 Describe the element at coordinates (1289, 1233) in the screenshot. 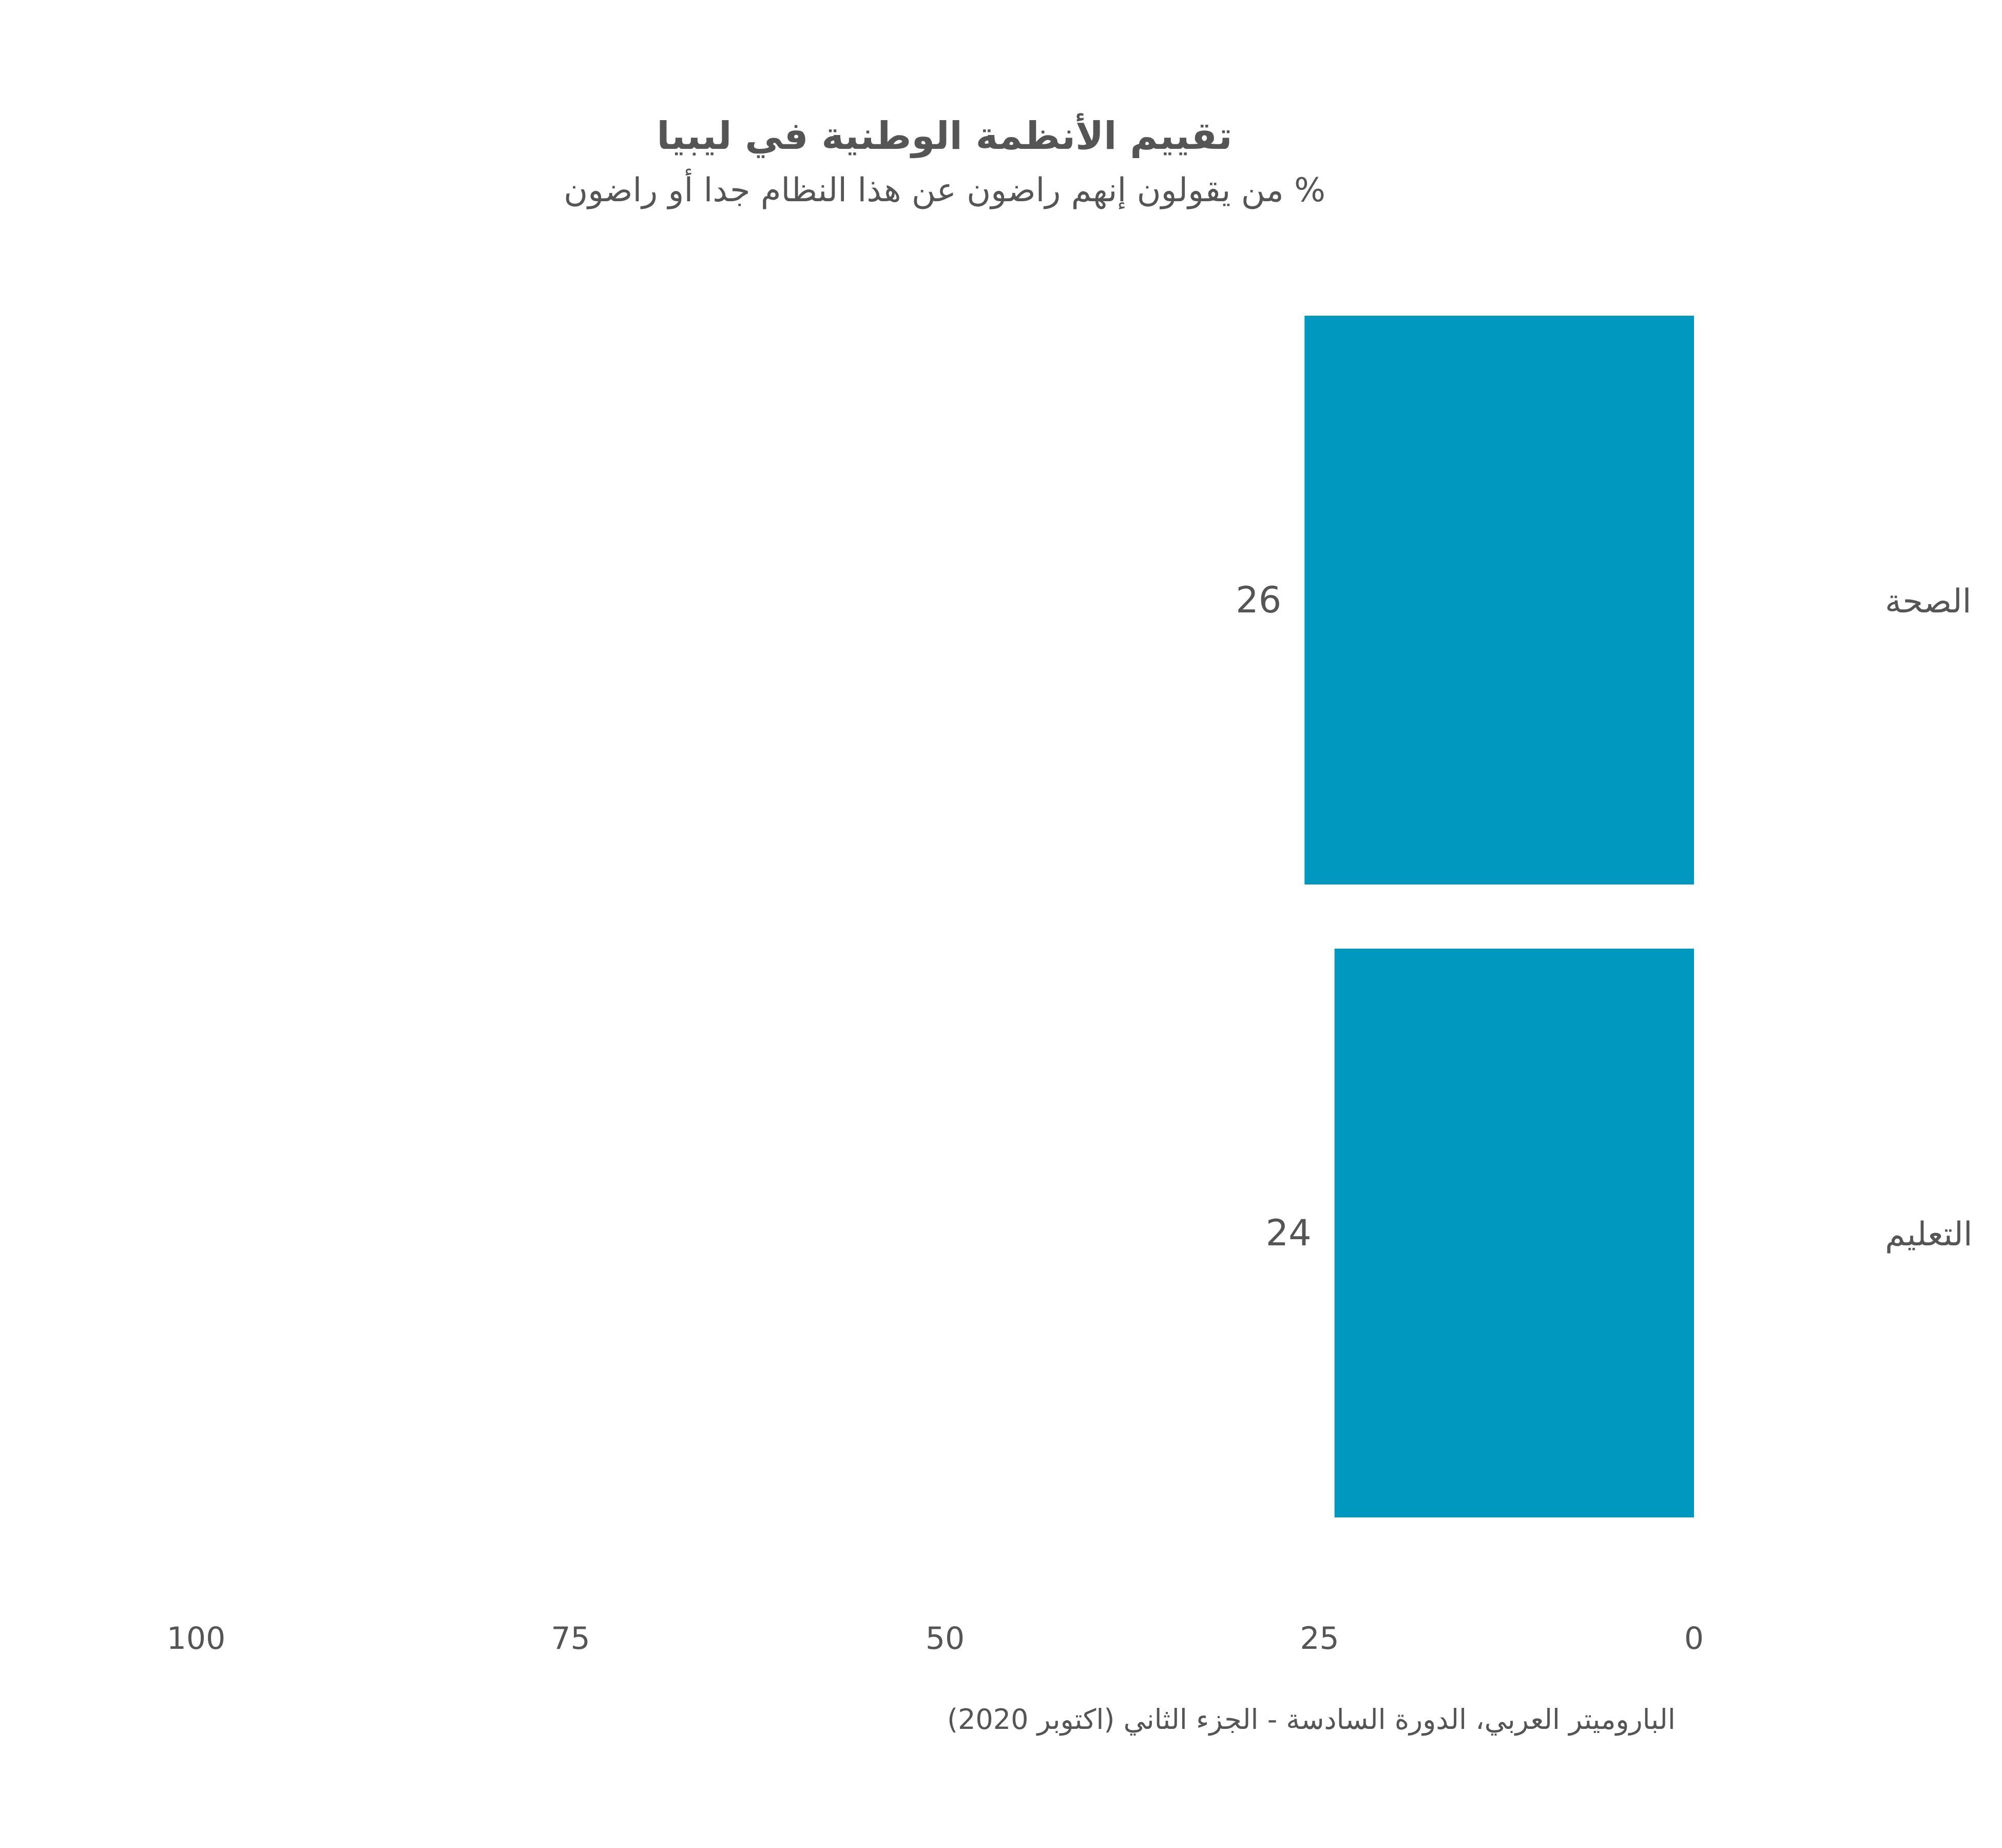

I see `bar-value-label: 24` at that location.